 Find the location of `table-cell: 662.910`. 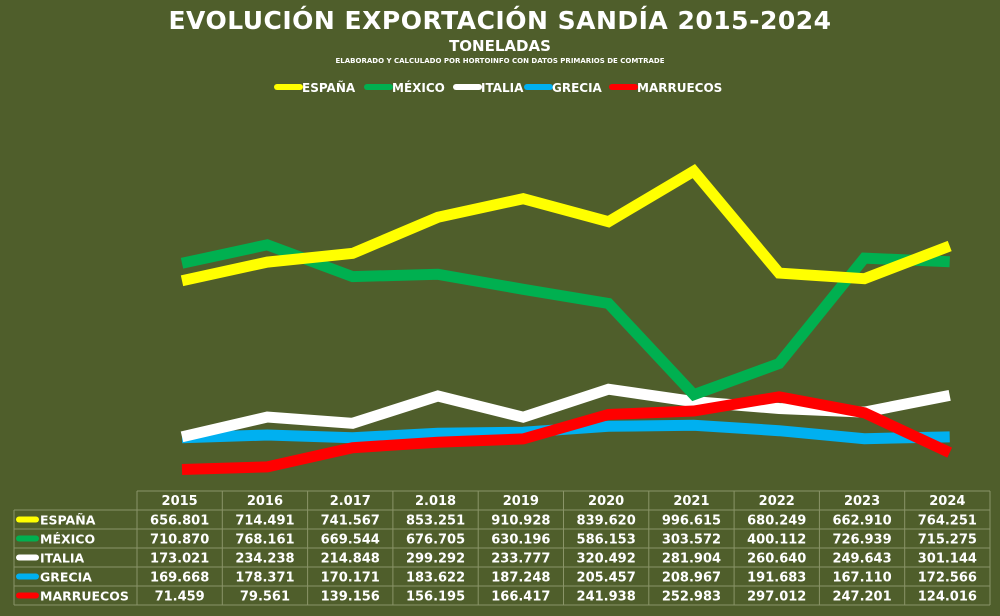

table-cell: 662.910 is located at coordinates (861, 521).